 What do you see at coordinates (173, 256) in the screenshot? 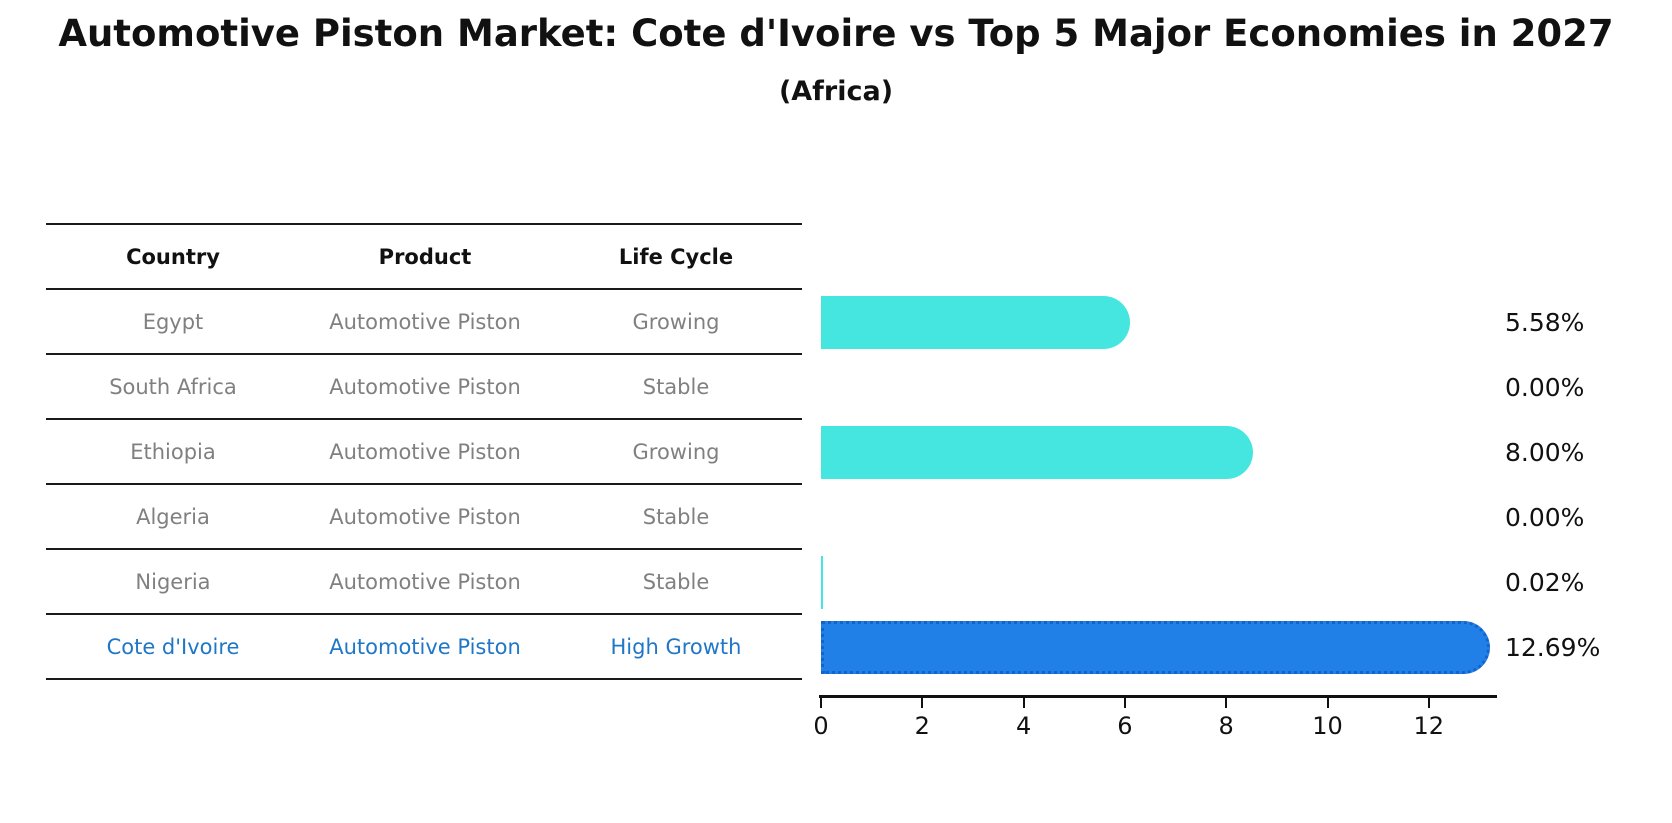
I see `column-header-country: Country` at bounding box center [173, 256].